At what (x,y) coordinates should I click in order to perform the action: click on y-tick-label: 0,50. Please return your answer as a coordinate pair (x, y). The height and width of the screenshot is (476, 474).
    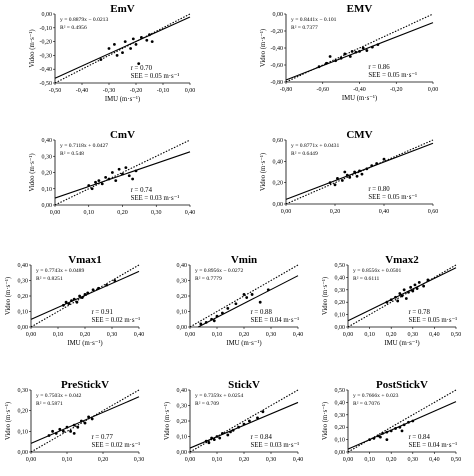
    Looking at the image, I should click on (340, 391).